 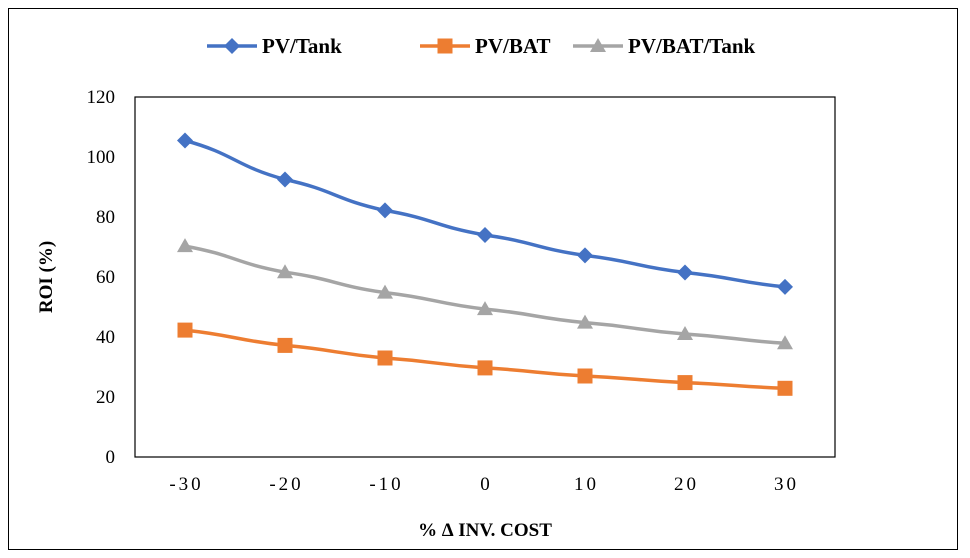 I want to click on legend-item: PV/BAT, so click(x=485, y=46).